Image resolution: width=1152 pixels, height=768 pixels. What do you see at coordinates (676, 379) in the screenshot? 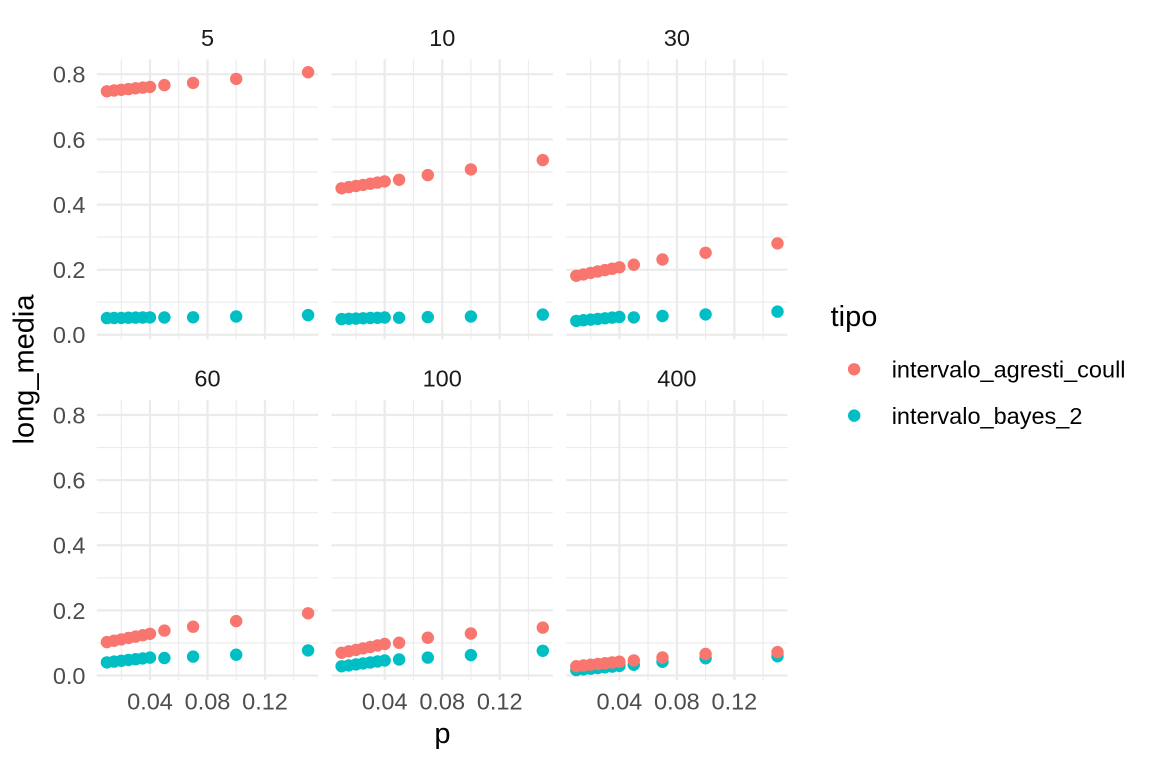
I see `svg-text: 400` at bounding box center [676, 379].